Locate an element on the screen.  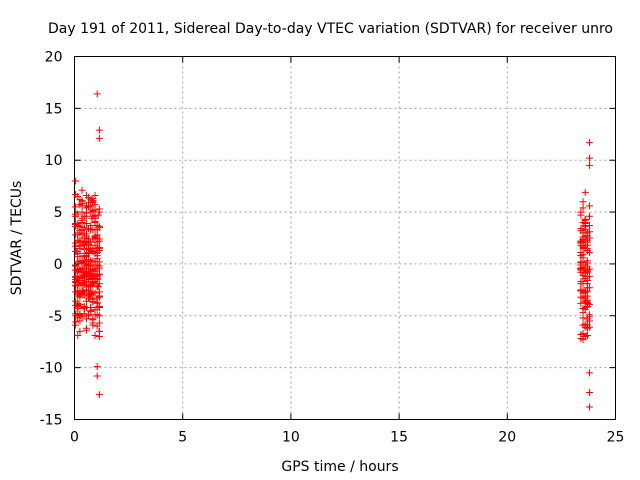
y-axis-label: SDTVAR / TECUs is located at coordinates (17, 238).